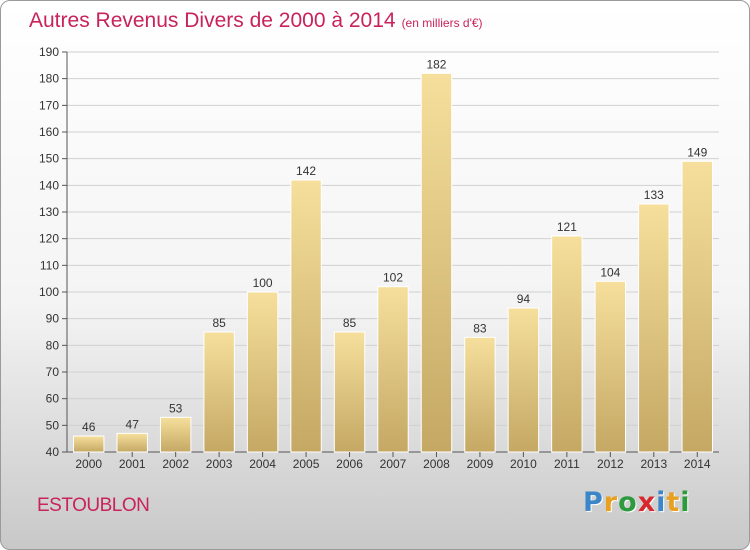 The image size is (750, 550). Describe the element at coordinates (653, 464) in the screenshot. I see `x-tick-label-2013: 2013` at that location.